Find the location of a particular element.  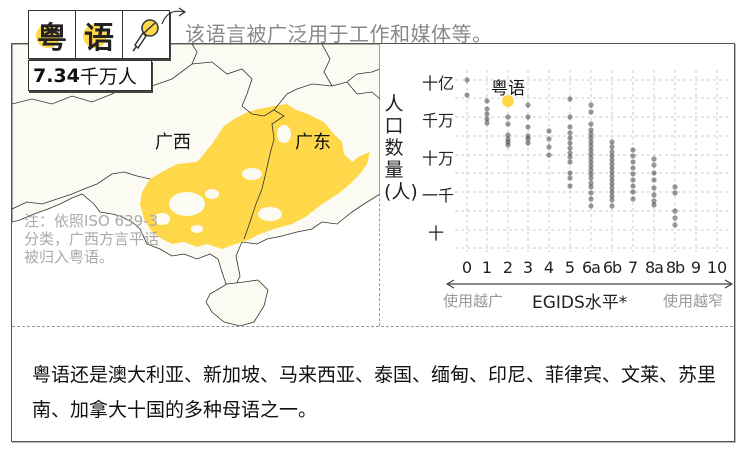

y-tick: 十 is located at coordinates (435, 233).